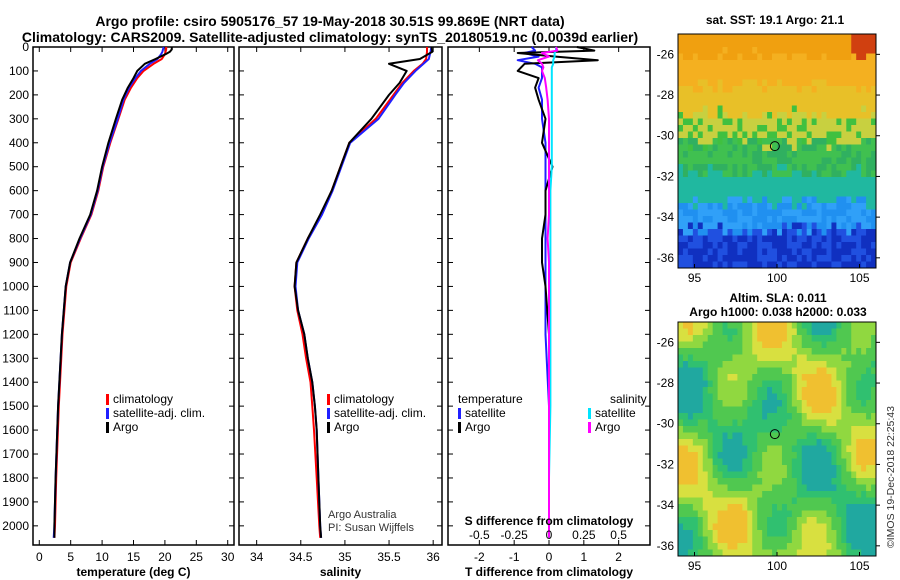  What do you see at coordinates (301, 557) in the screenshot?
I see `salinity-xtick-label: 34.5` at bounding box center [301, 557].